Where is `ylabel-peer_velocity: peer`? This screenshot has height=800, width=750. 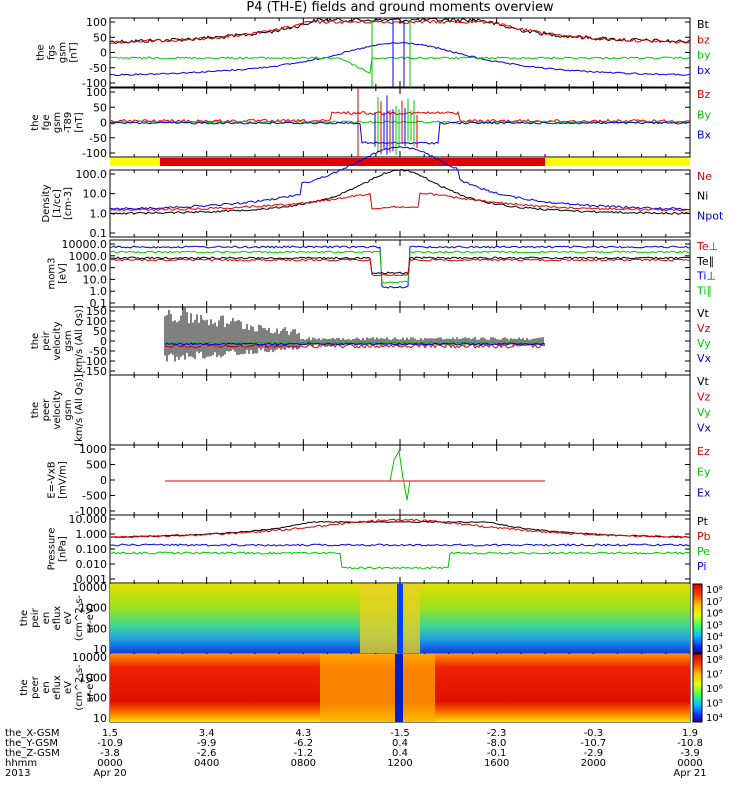 ylabel-peer_velocity: peer is located at coordinates (46, 410).